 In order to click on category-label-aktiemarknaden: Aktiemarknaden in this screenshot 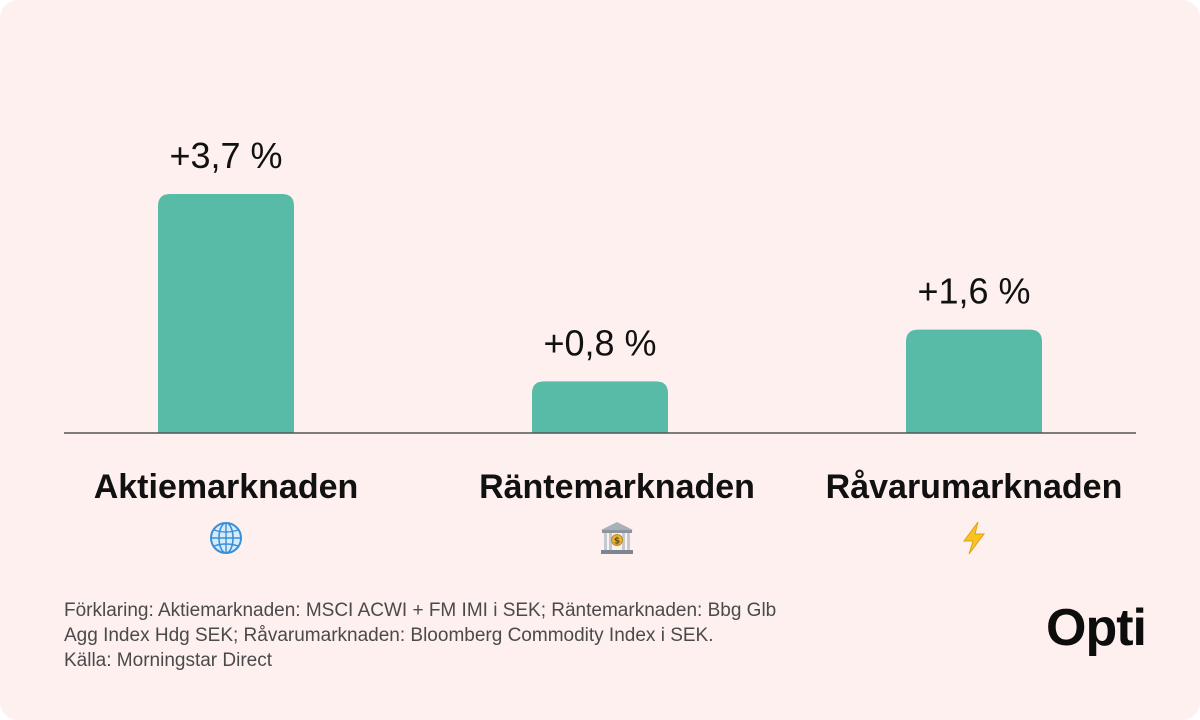, I will do `click(226, 487)`.